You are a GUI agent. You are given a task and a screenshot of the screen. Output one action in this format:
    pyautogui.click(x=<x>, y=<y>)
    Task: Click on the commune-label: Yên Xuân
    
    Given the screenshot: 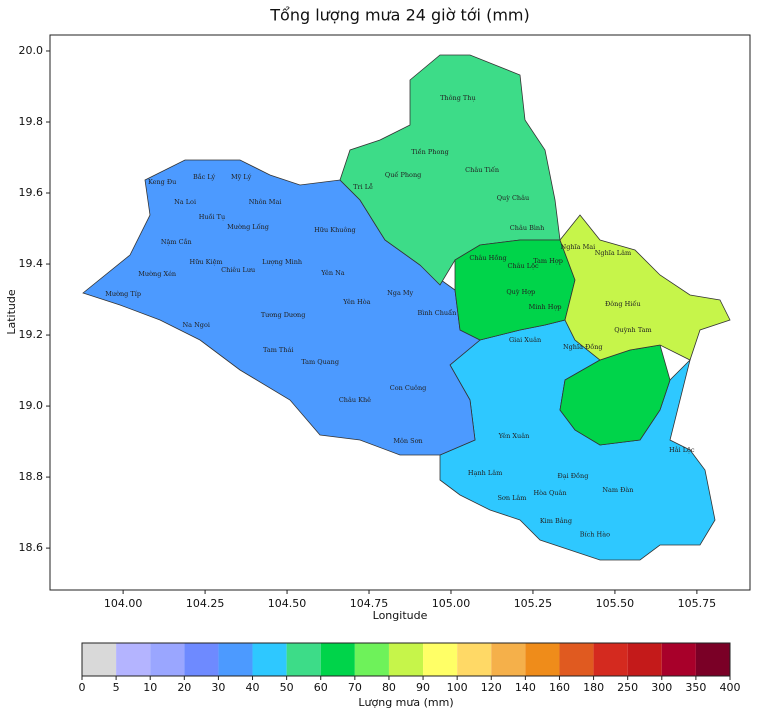 What is the action you would take?
    pyautogui.click(x=514, y=436)
    